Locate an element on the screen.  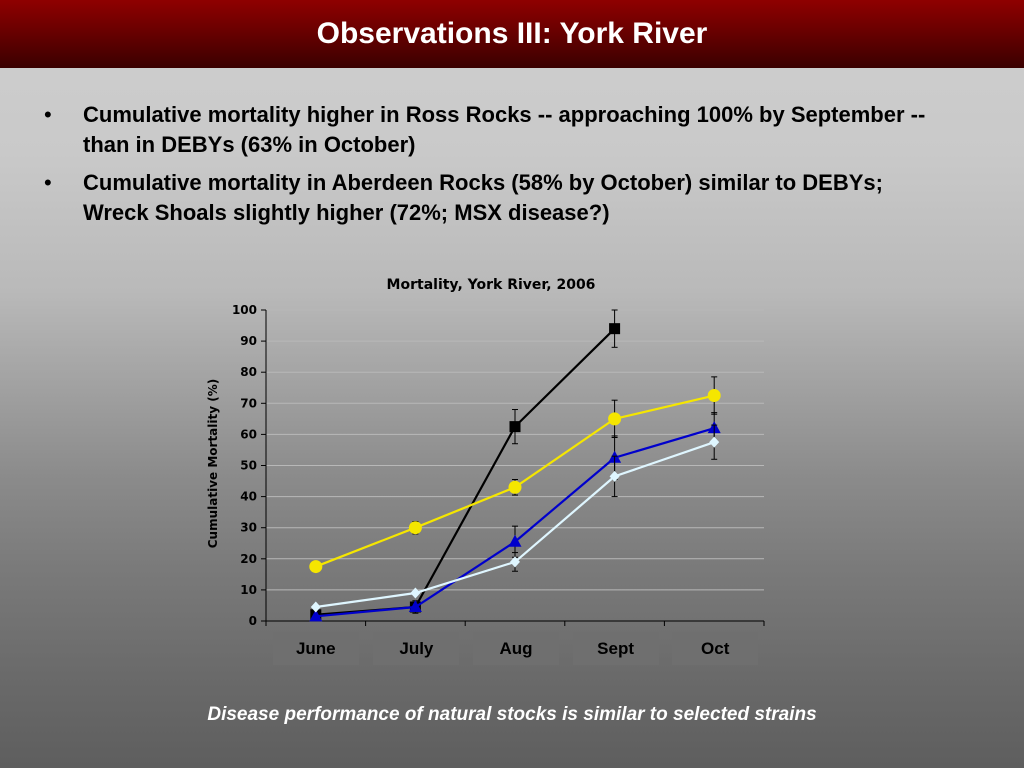
x-category-label: June is located at coordinates (315, 648).